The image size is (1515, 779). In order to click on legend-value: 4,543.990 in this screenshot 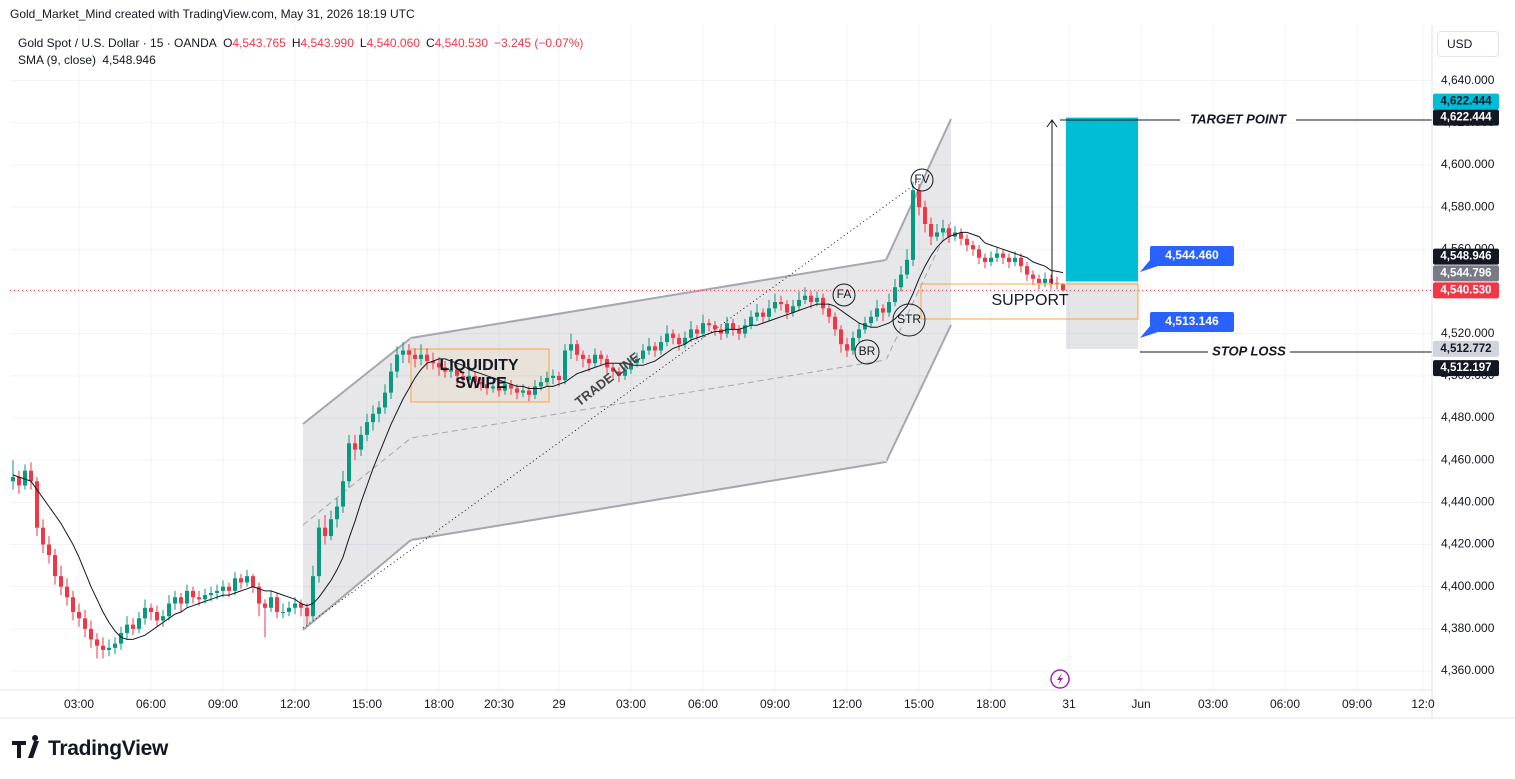, I will do `click(327, 43)`.